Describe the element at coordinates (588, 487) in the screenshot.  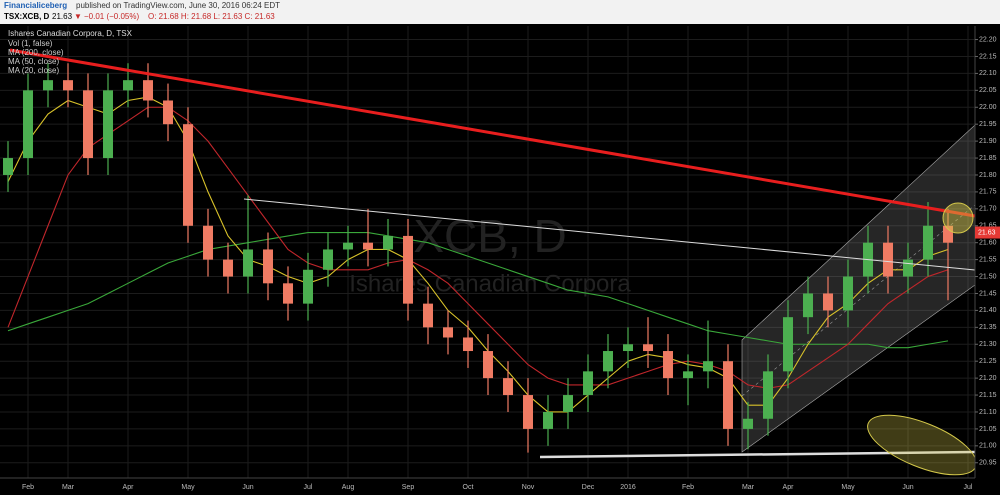
I see `x-tick-label: Dec` at that location.